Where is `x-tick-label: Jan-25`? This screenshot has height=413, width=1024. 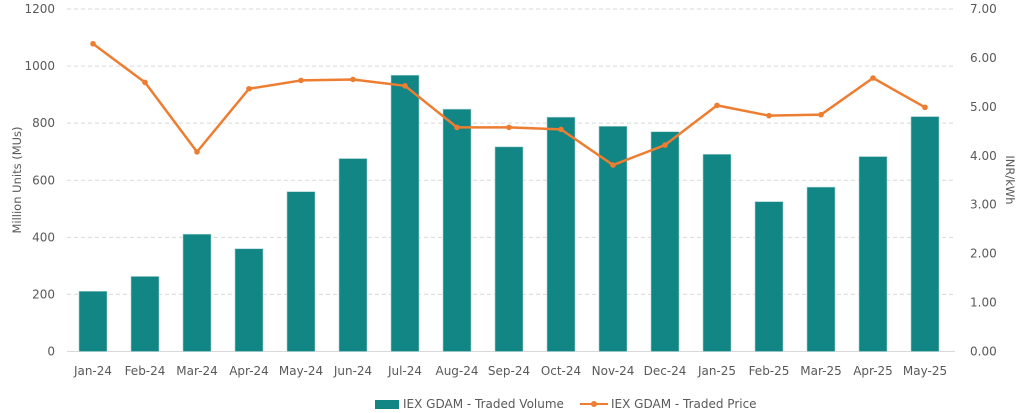 x-tick-label: Jan-25 is located at coordinates (716, 371).